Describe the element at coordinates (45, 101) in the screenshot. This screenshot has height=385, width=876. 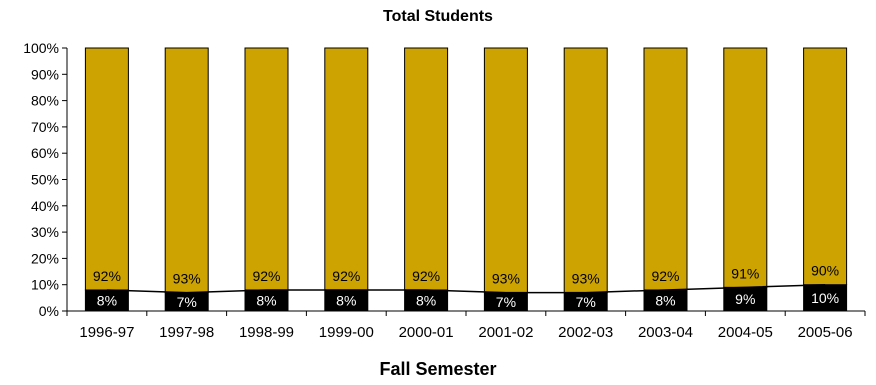
I see `y-tick-label: 80%` at that location.